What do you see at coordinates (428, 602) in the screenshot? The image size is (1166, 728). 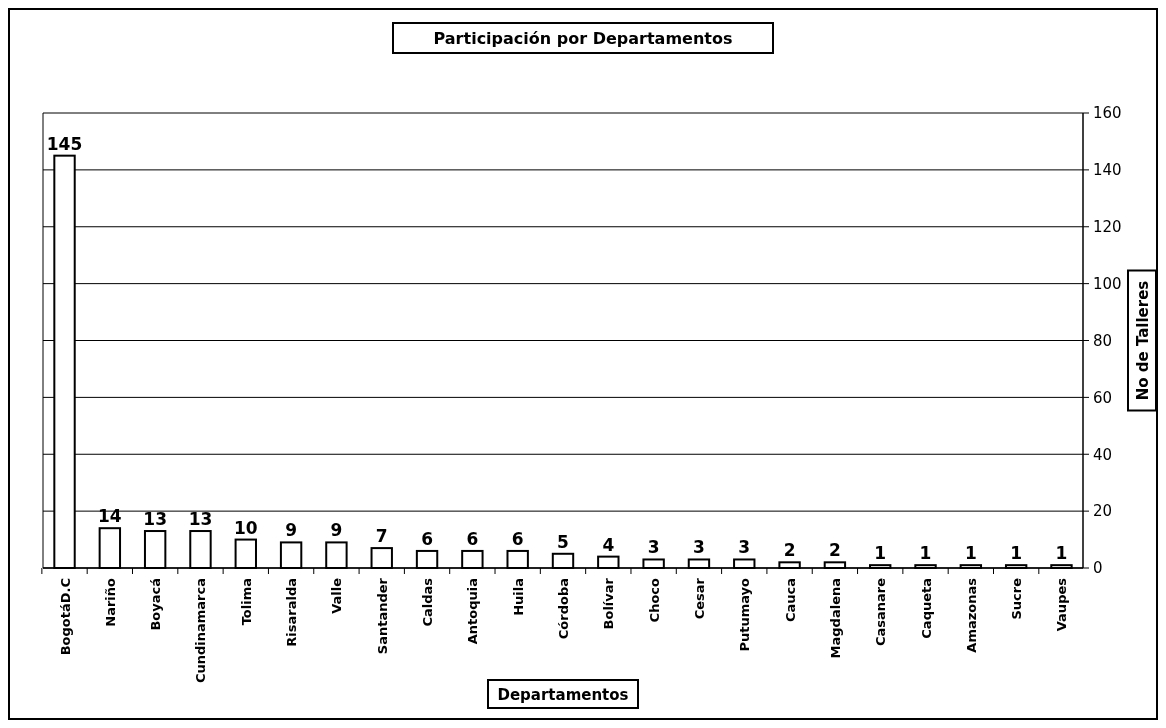 I see `x-tick-label: Caldas` at bounding box center [428, 602].